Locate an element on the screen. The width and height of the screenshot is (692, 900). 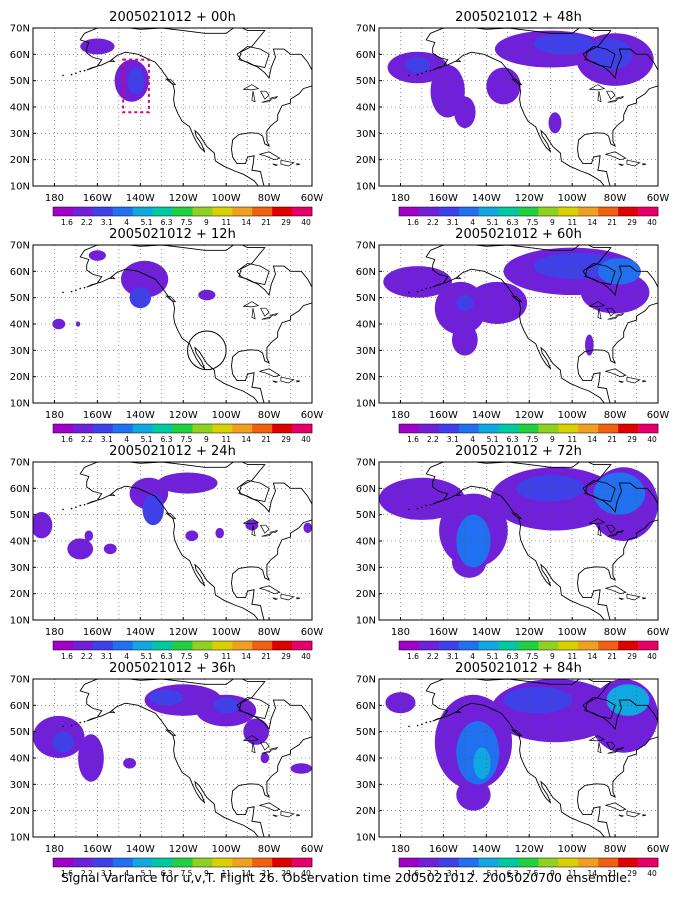
observation-region is located at coordinates (136, 86).